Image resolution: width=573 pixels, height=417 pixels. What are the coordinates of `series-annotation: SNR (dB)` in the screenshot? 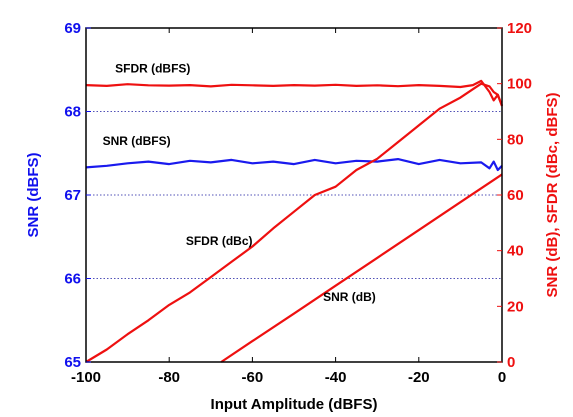 It's located at (349, 297).